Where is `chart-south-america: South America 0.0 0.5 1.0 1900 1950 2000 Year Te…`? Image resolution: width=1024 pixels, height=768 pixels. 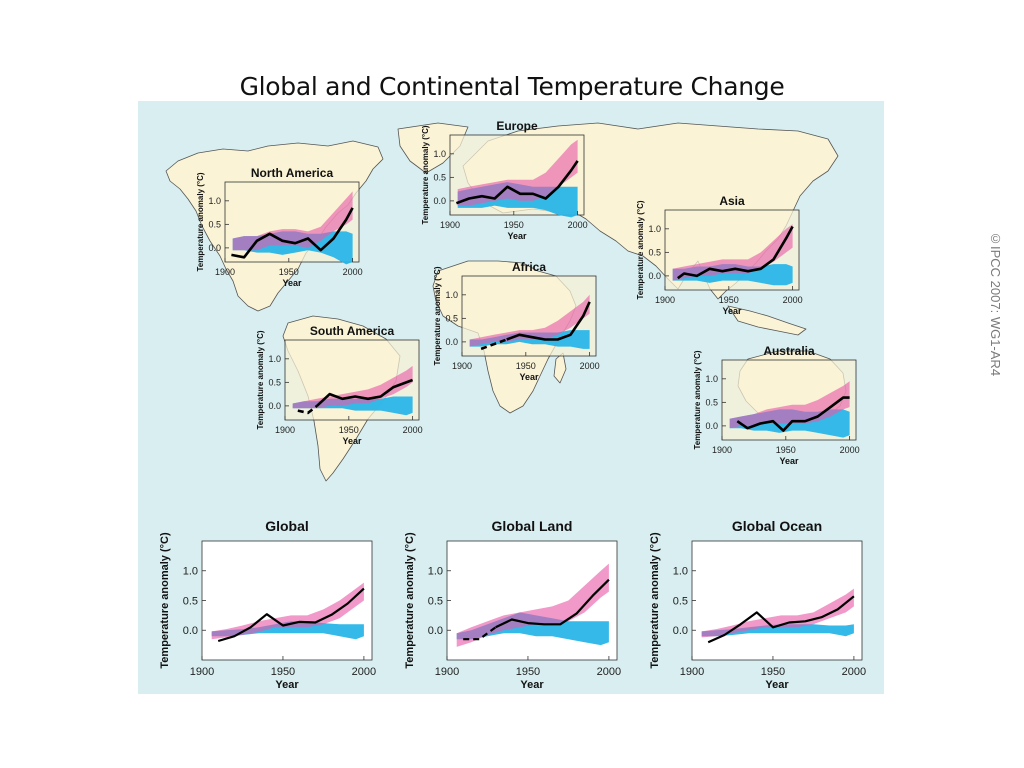
chart-south-america: South America 0.0 0.5 1.0 1900 1950 2000 Year Te… is located at coordinates (339, 385).